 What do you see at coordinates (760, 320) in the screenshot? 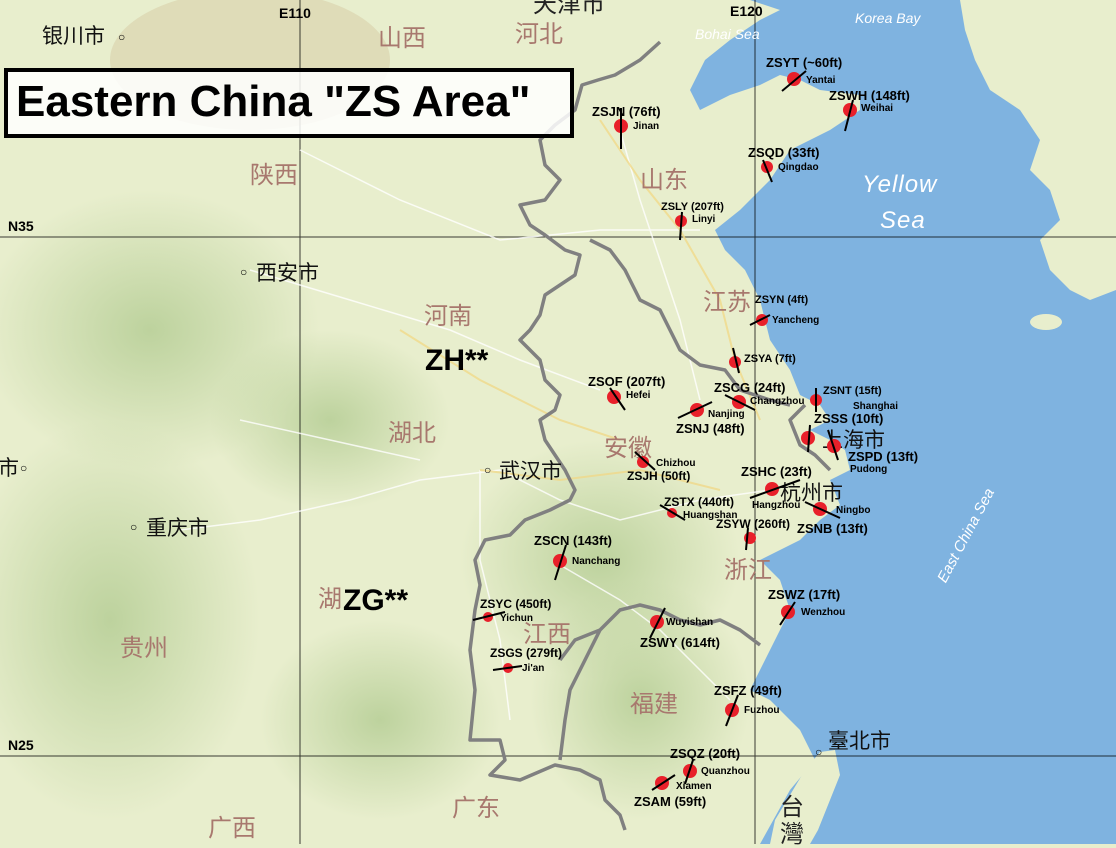
I see `airport-marker-zsyn` at bounding box center [760, 320].